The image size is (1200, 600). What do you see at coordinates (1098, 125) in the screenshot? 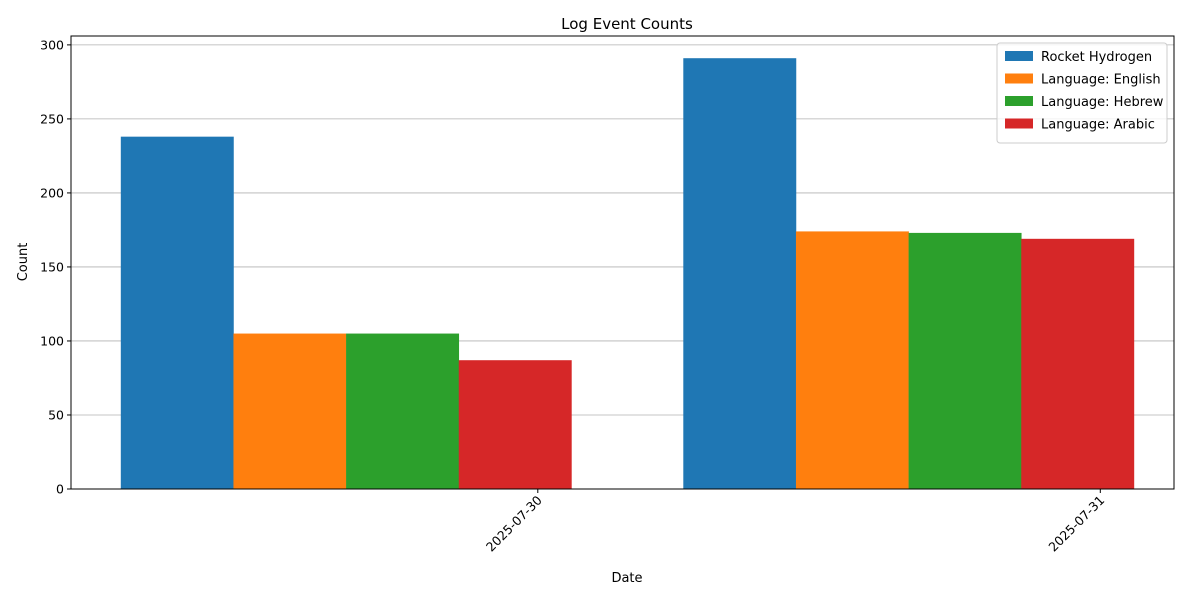
I see `legend-label: Language: Arabic` at bounding box center [1098, 125].